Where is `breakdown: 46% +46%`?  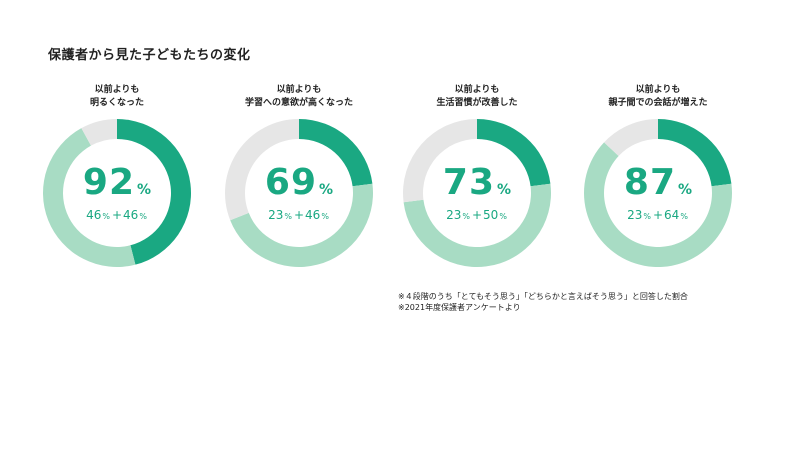
breakdown: 46% +46% is located at coordinates (117, 215).